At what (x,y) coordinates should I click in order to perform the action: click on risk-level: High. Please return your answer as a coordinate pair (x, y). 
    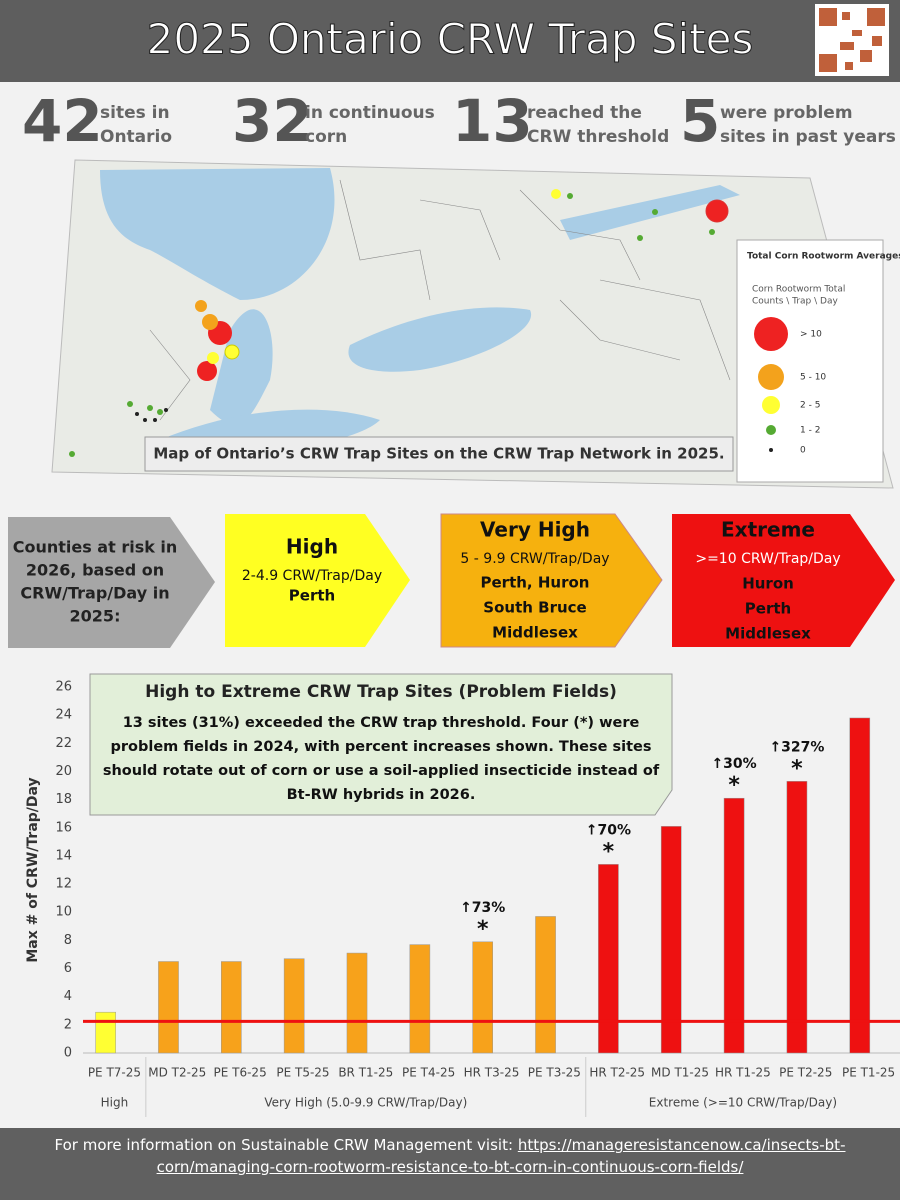
    Looking at the image, I should click on (312, 547).